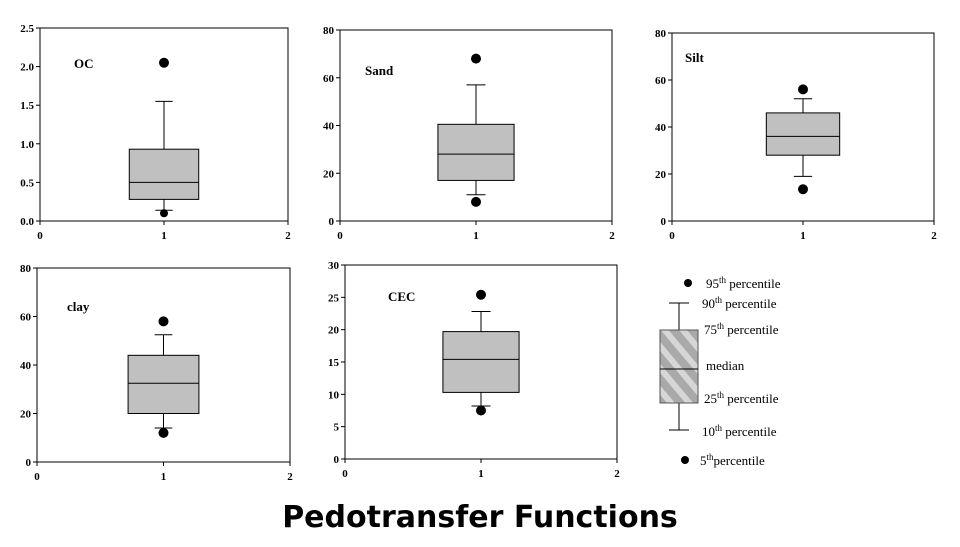 Image resolution: width=960 pixels, height=547 pixels. Describe the element at coordinates (27, 183) in the screenshot. I see `y-tick-label: 0.5` at that location.